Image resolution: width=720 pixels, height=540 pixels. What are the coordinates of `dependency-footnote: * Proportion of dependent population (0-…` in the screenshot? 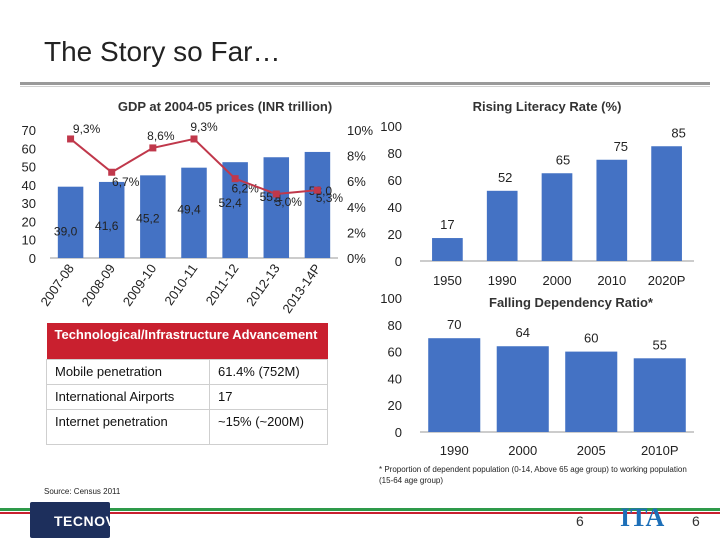 It's located at (533, 475).